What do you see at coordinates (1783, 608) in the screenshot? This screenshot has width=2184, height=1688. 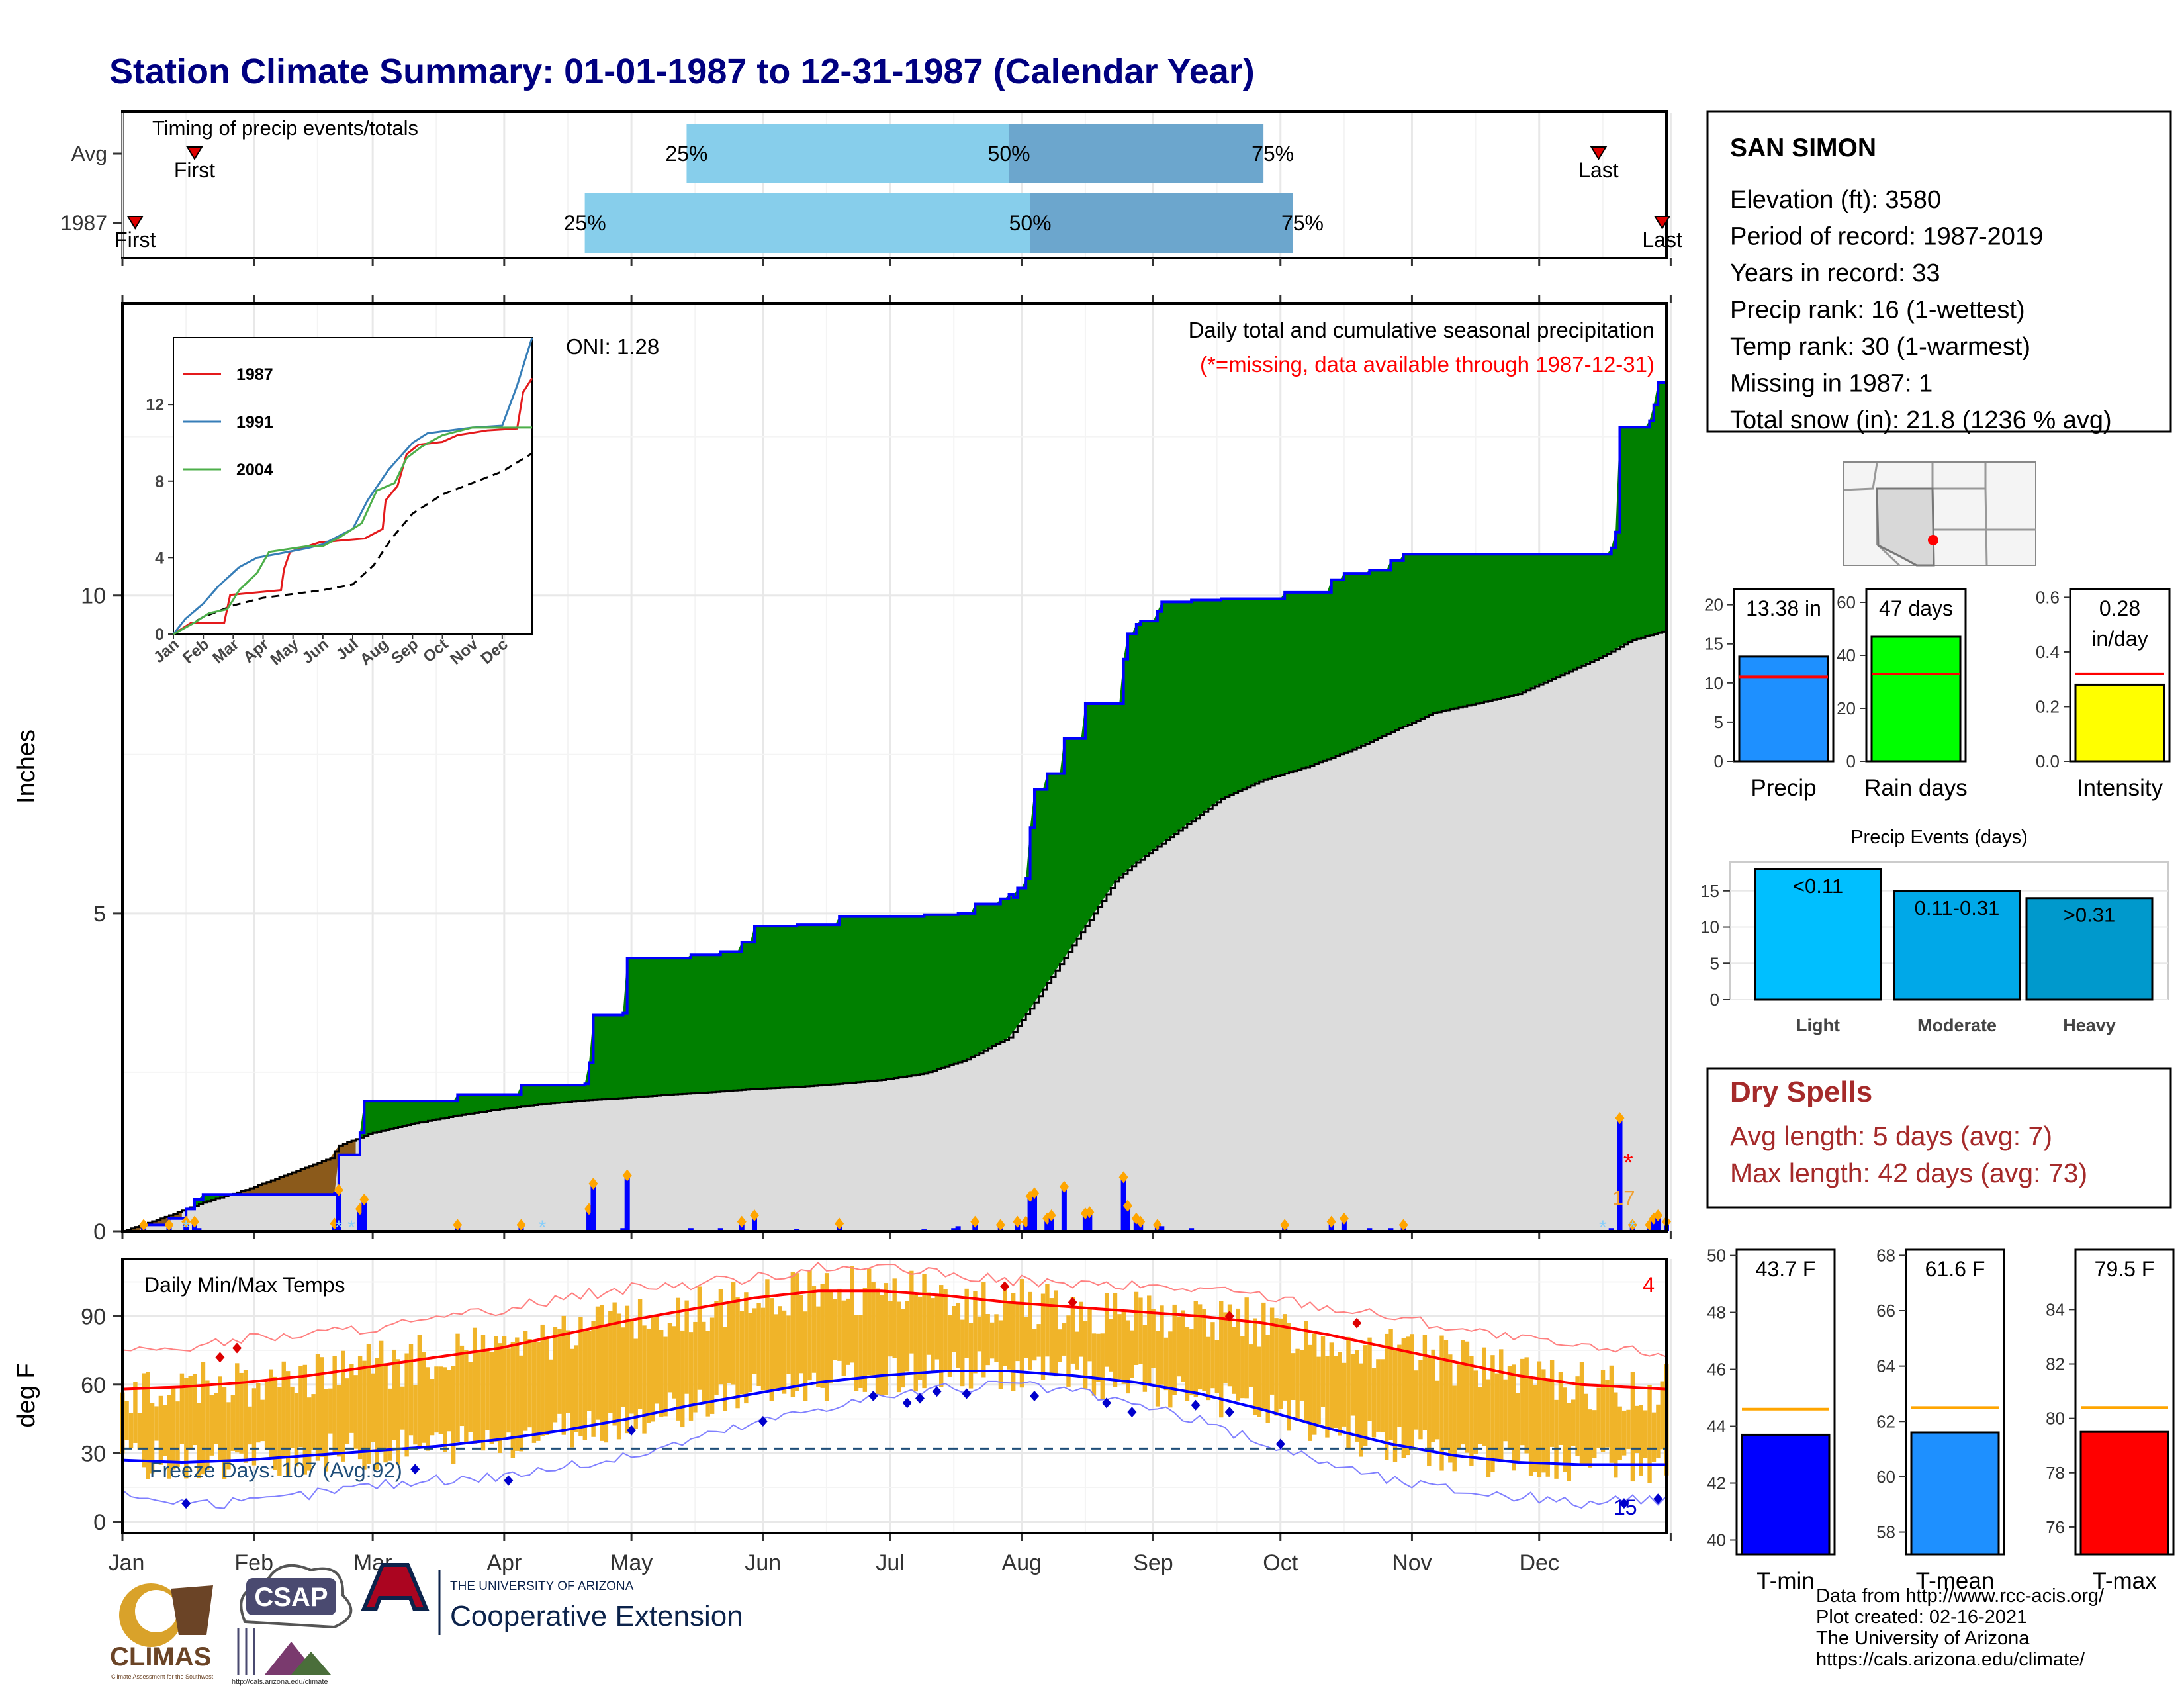 I see `mini-panel-value-label: 13.38 in` at bounding box center [1783, 608].